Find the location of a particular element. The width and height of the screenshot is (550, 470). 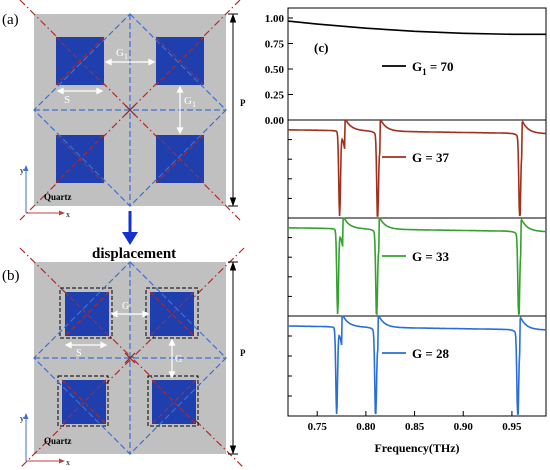

series-g33-line is located at coordinates (417, 266).